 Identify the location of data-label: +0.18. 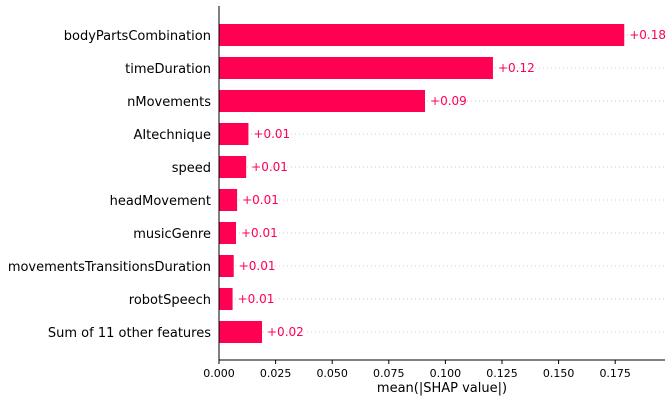
(647, 35).